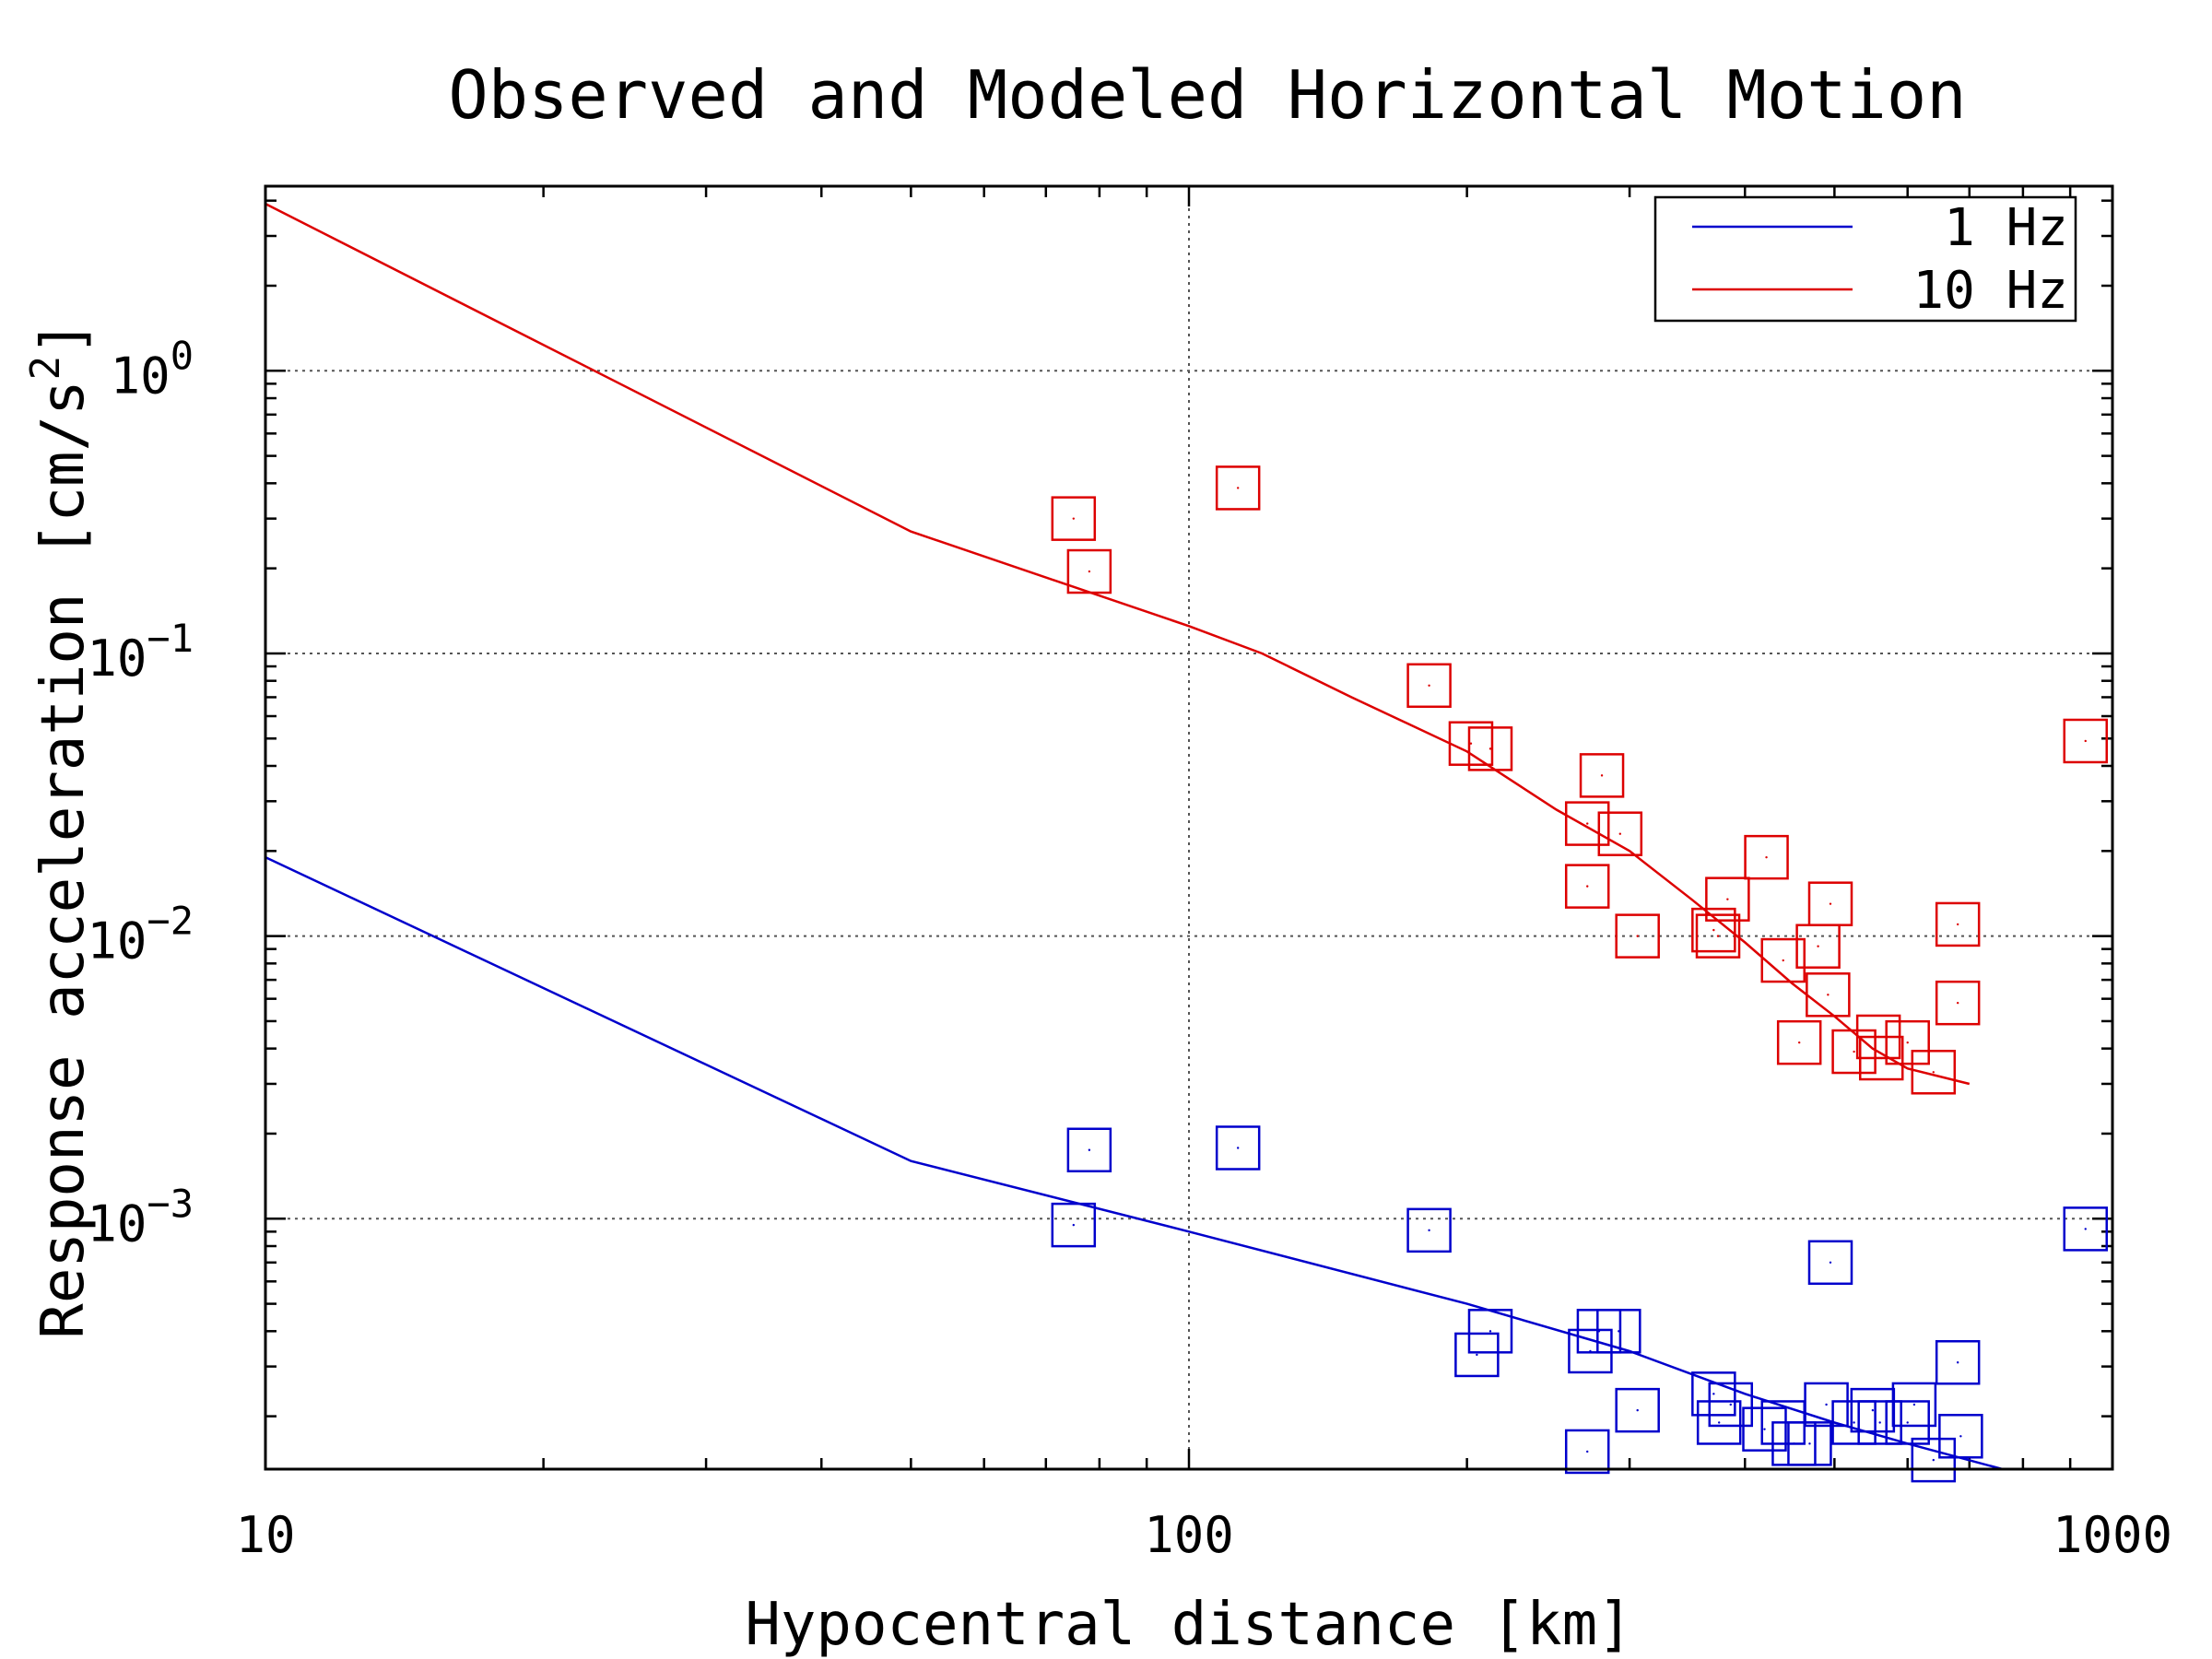 This screenshot has width=2212, height=1659. I want to click on y-tick-label: 10⁻², so click(140, 935).